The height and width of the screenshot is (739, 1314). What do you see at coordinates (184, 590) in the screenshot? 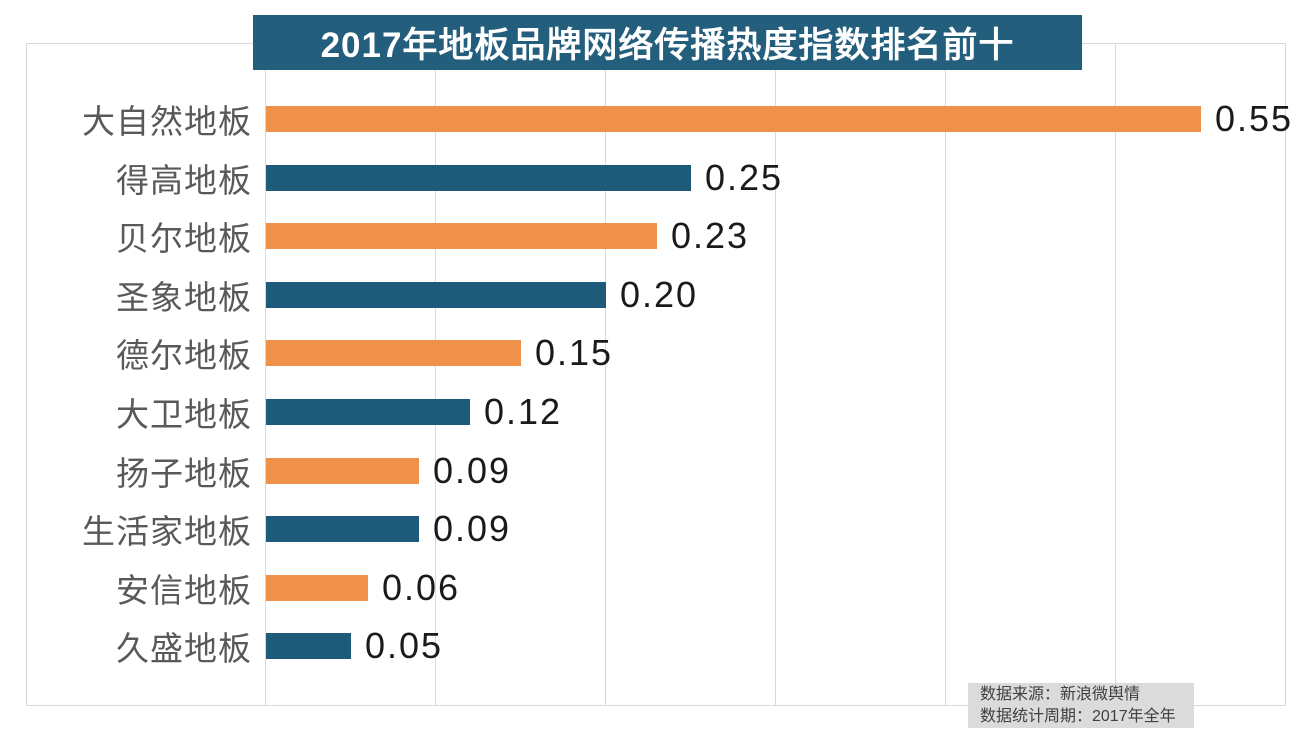
I see `category-label: 安信地板` at bounding box center [184, 590].